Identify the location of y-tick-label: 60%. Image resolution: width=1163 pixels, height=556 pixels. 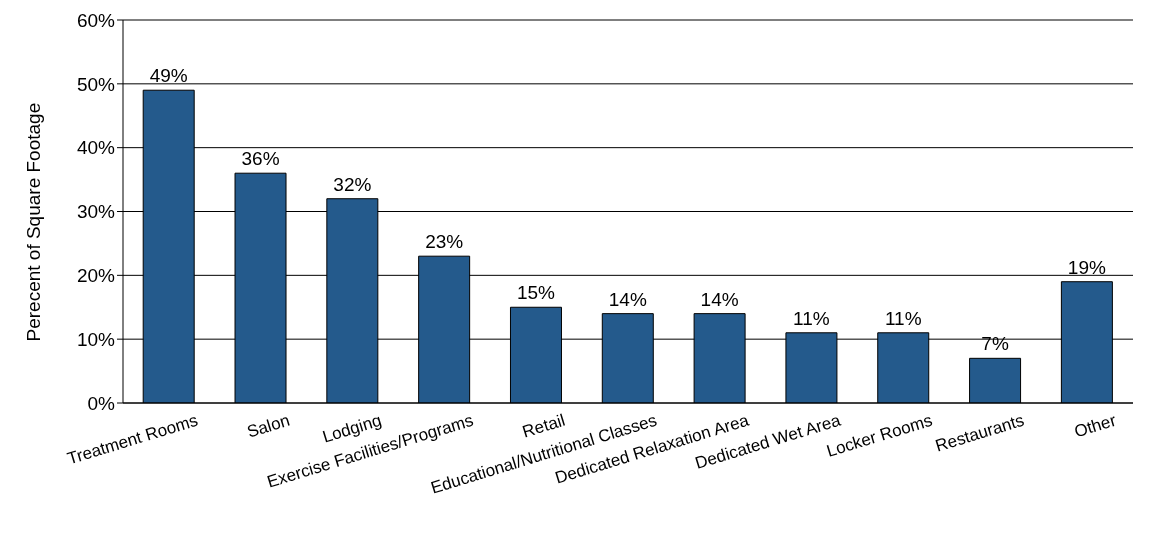
(96, 20).